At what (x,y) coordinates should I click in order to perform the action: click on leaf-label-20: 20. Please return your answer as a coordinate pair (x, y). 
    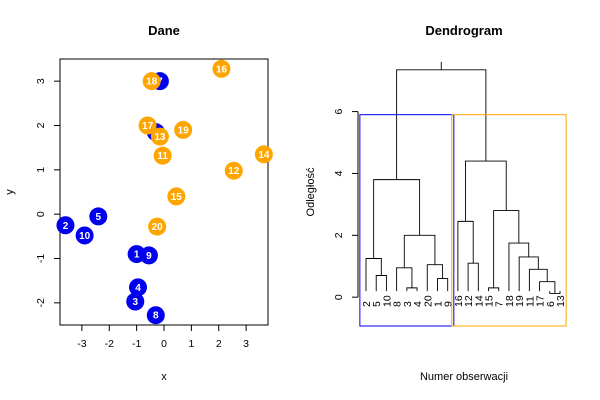
    Looking at the image, I should click on (428, 301).